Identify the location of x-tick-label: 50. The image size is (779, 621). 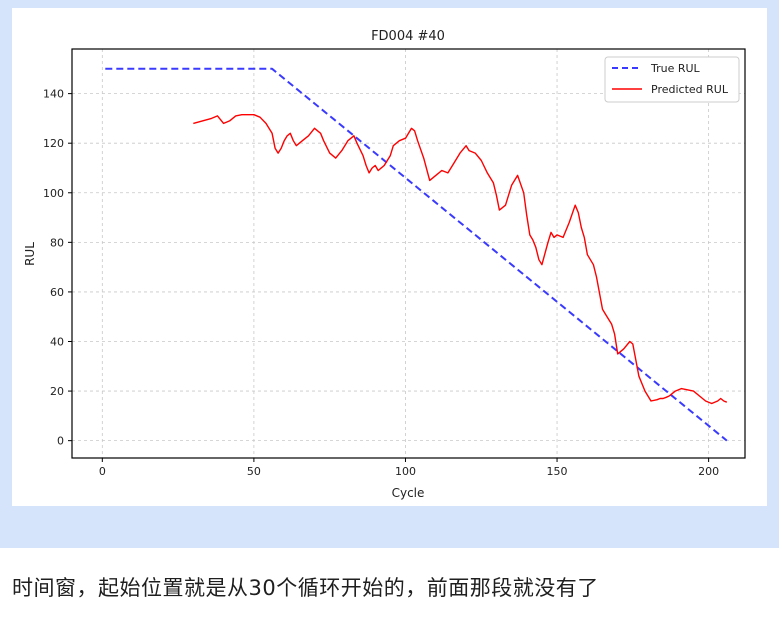
(254, 471).